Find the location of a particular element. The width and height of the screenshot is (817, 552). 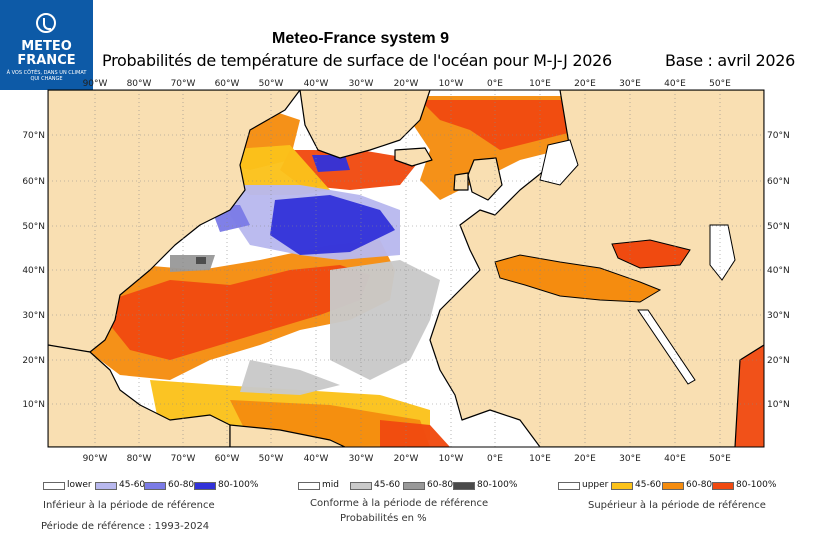

lon-tick-bottom: 70°W is located at coordinates (183, 459).